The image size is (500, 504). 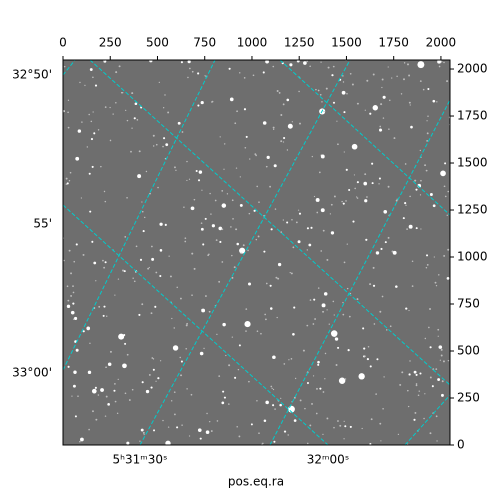 I want to click on y-tick-label: 1750, so click(x=472, y=116).